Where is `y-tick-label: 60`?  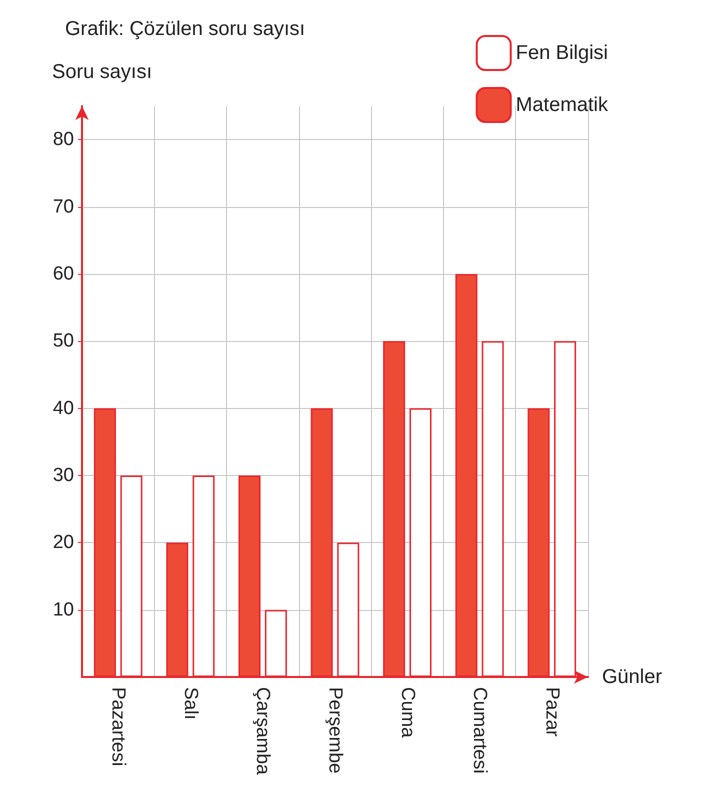 y-tick-label: 60 is located at coordinates (63, 273).